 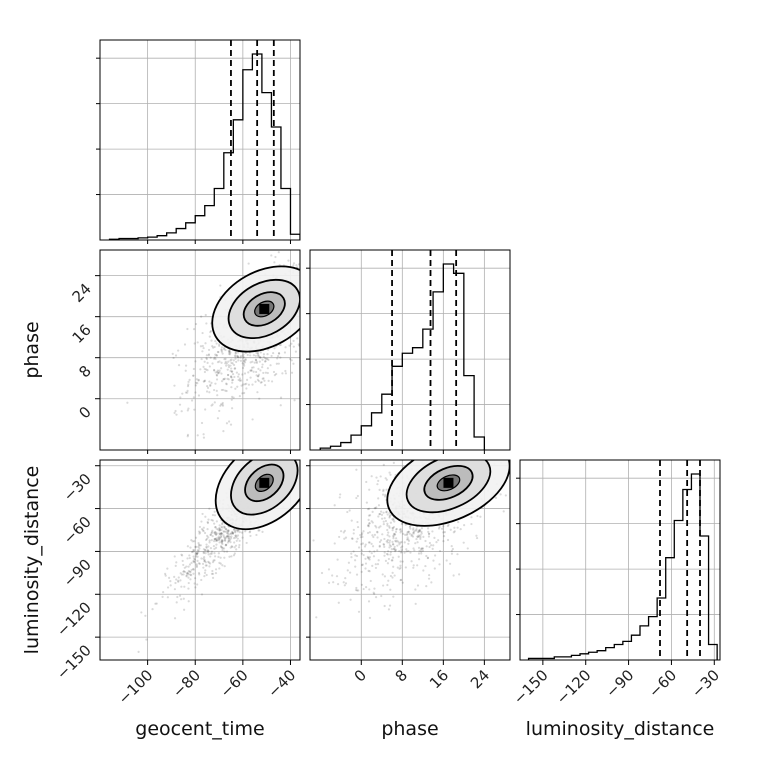 What do you see at coordinates (439, 679) in the screenshot?
I see `x-tick-label: 16` at bounding box center [439, 679].